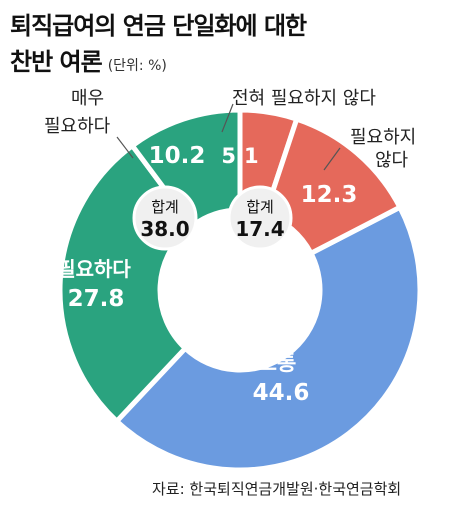  I want to click on chart-title-text: 찬반 여론, so click(56, 62).